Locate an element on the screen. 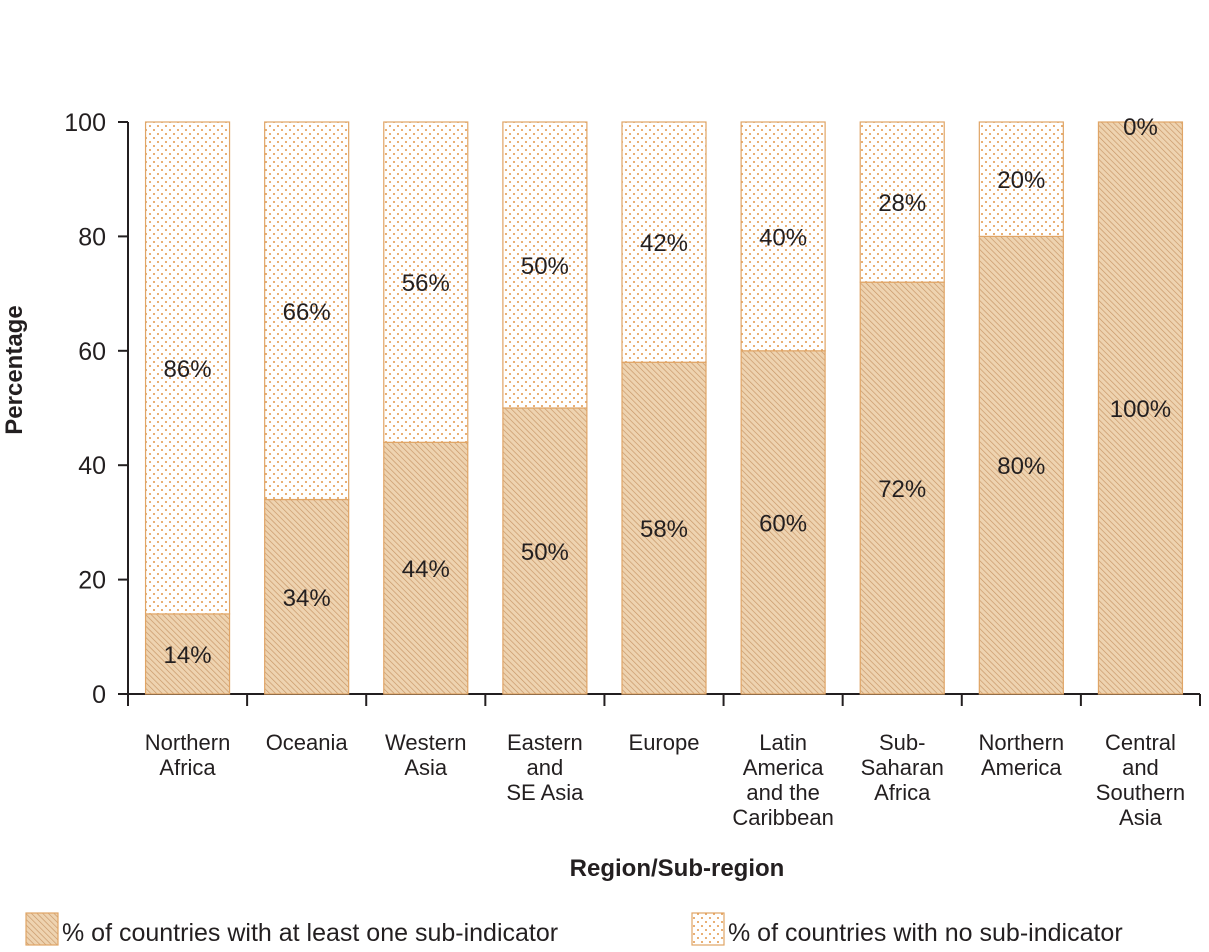 The image size is (1209, 952). category-label: Northern America is located at coordinates (1022, 755).